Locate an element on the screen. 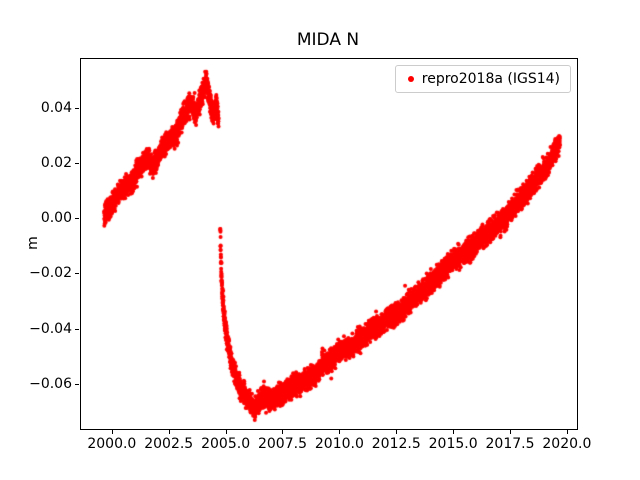  chart-title: MIDA N is located at coordinates (328, 40).